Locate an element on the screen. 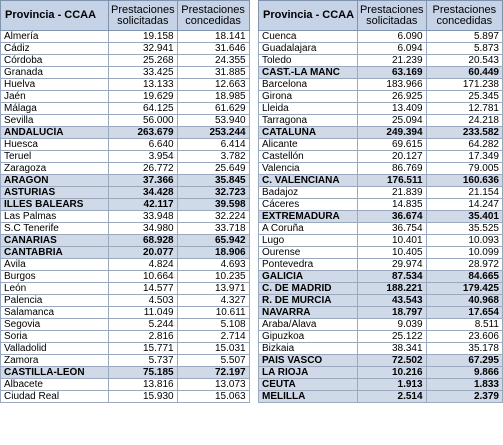 The height and width of the screenshot is (445, 503). granted-cell: 60.449 is located at coordinates (464, 72).